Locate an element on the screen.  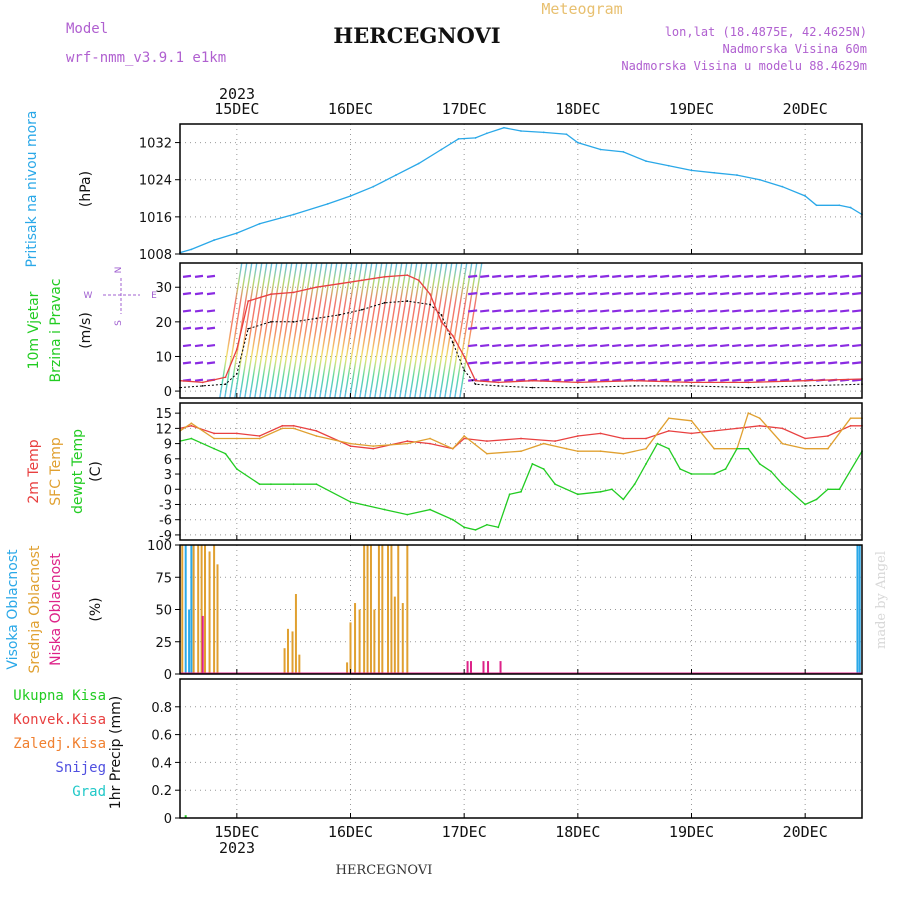
x-tick-label-top: 20DEC is located at coordinates (805, 109).